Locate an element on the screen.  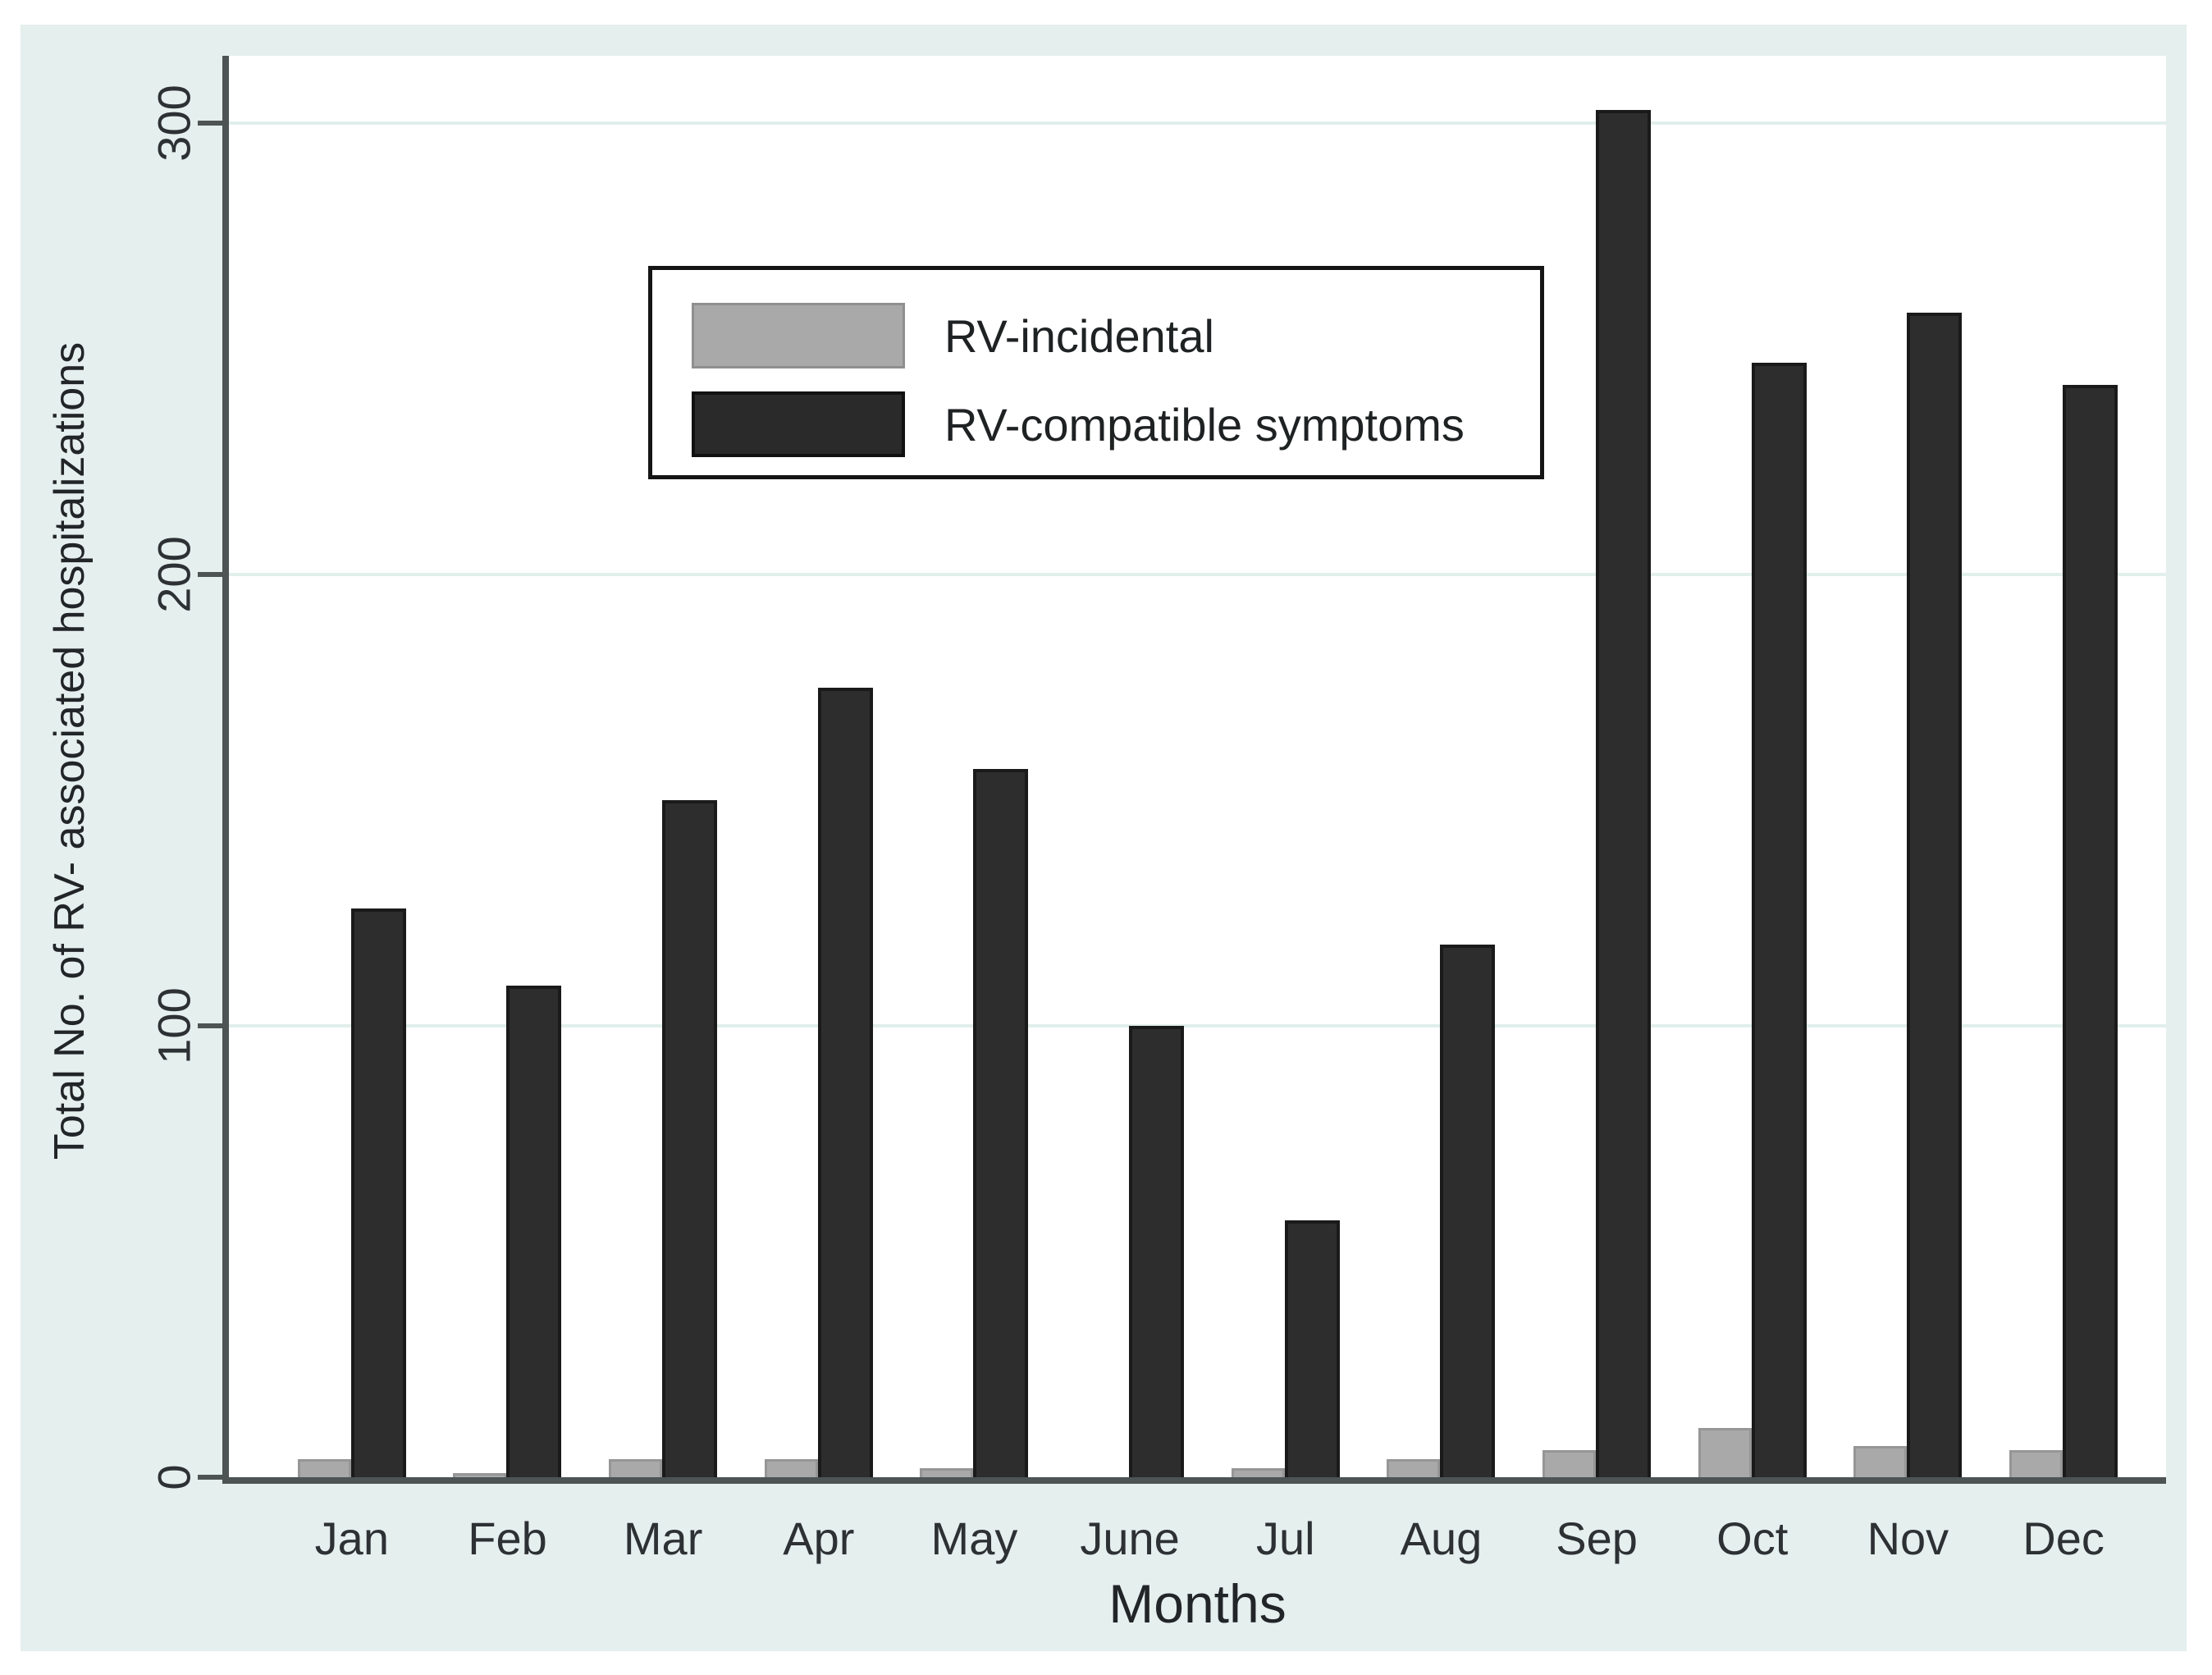
bar-group-nov is located at coordinates (1908, 895).